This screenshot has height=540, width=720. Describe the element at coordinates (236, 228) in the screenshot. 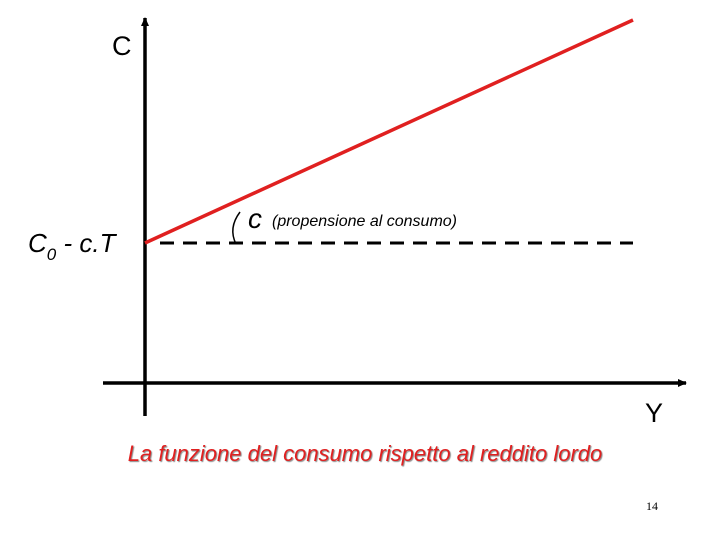

I see `slope-angle-arc` at that location.